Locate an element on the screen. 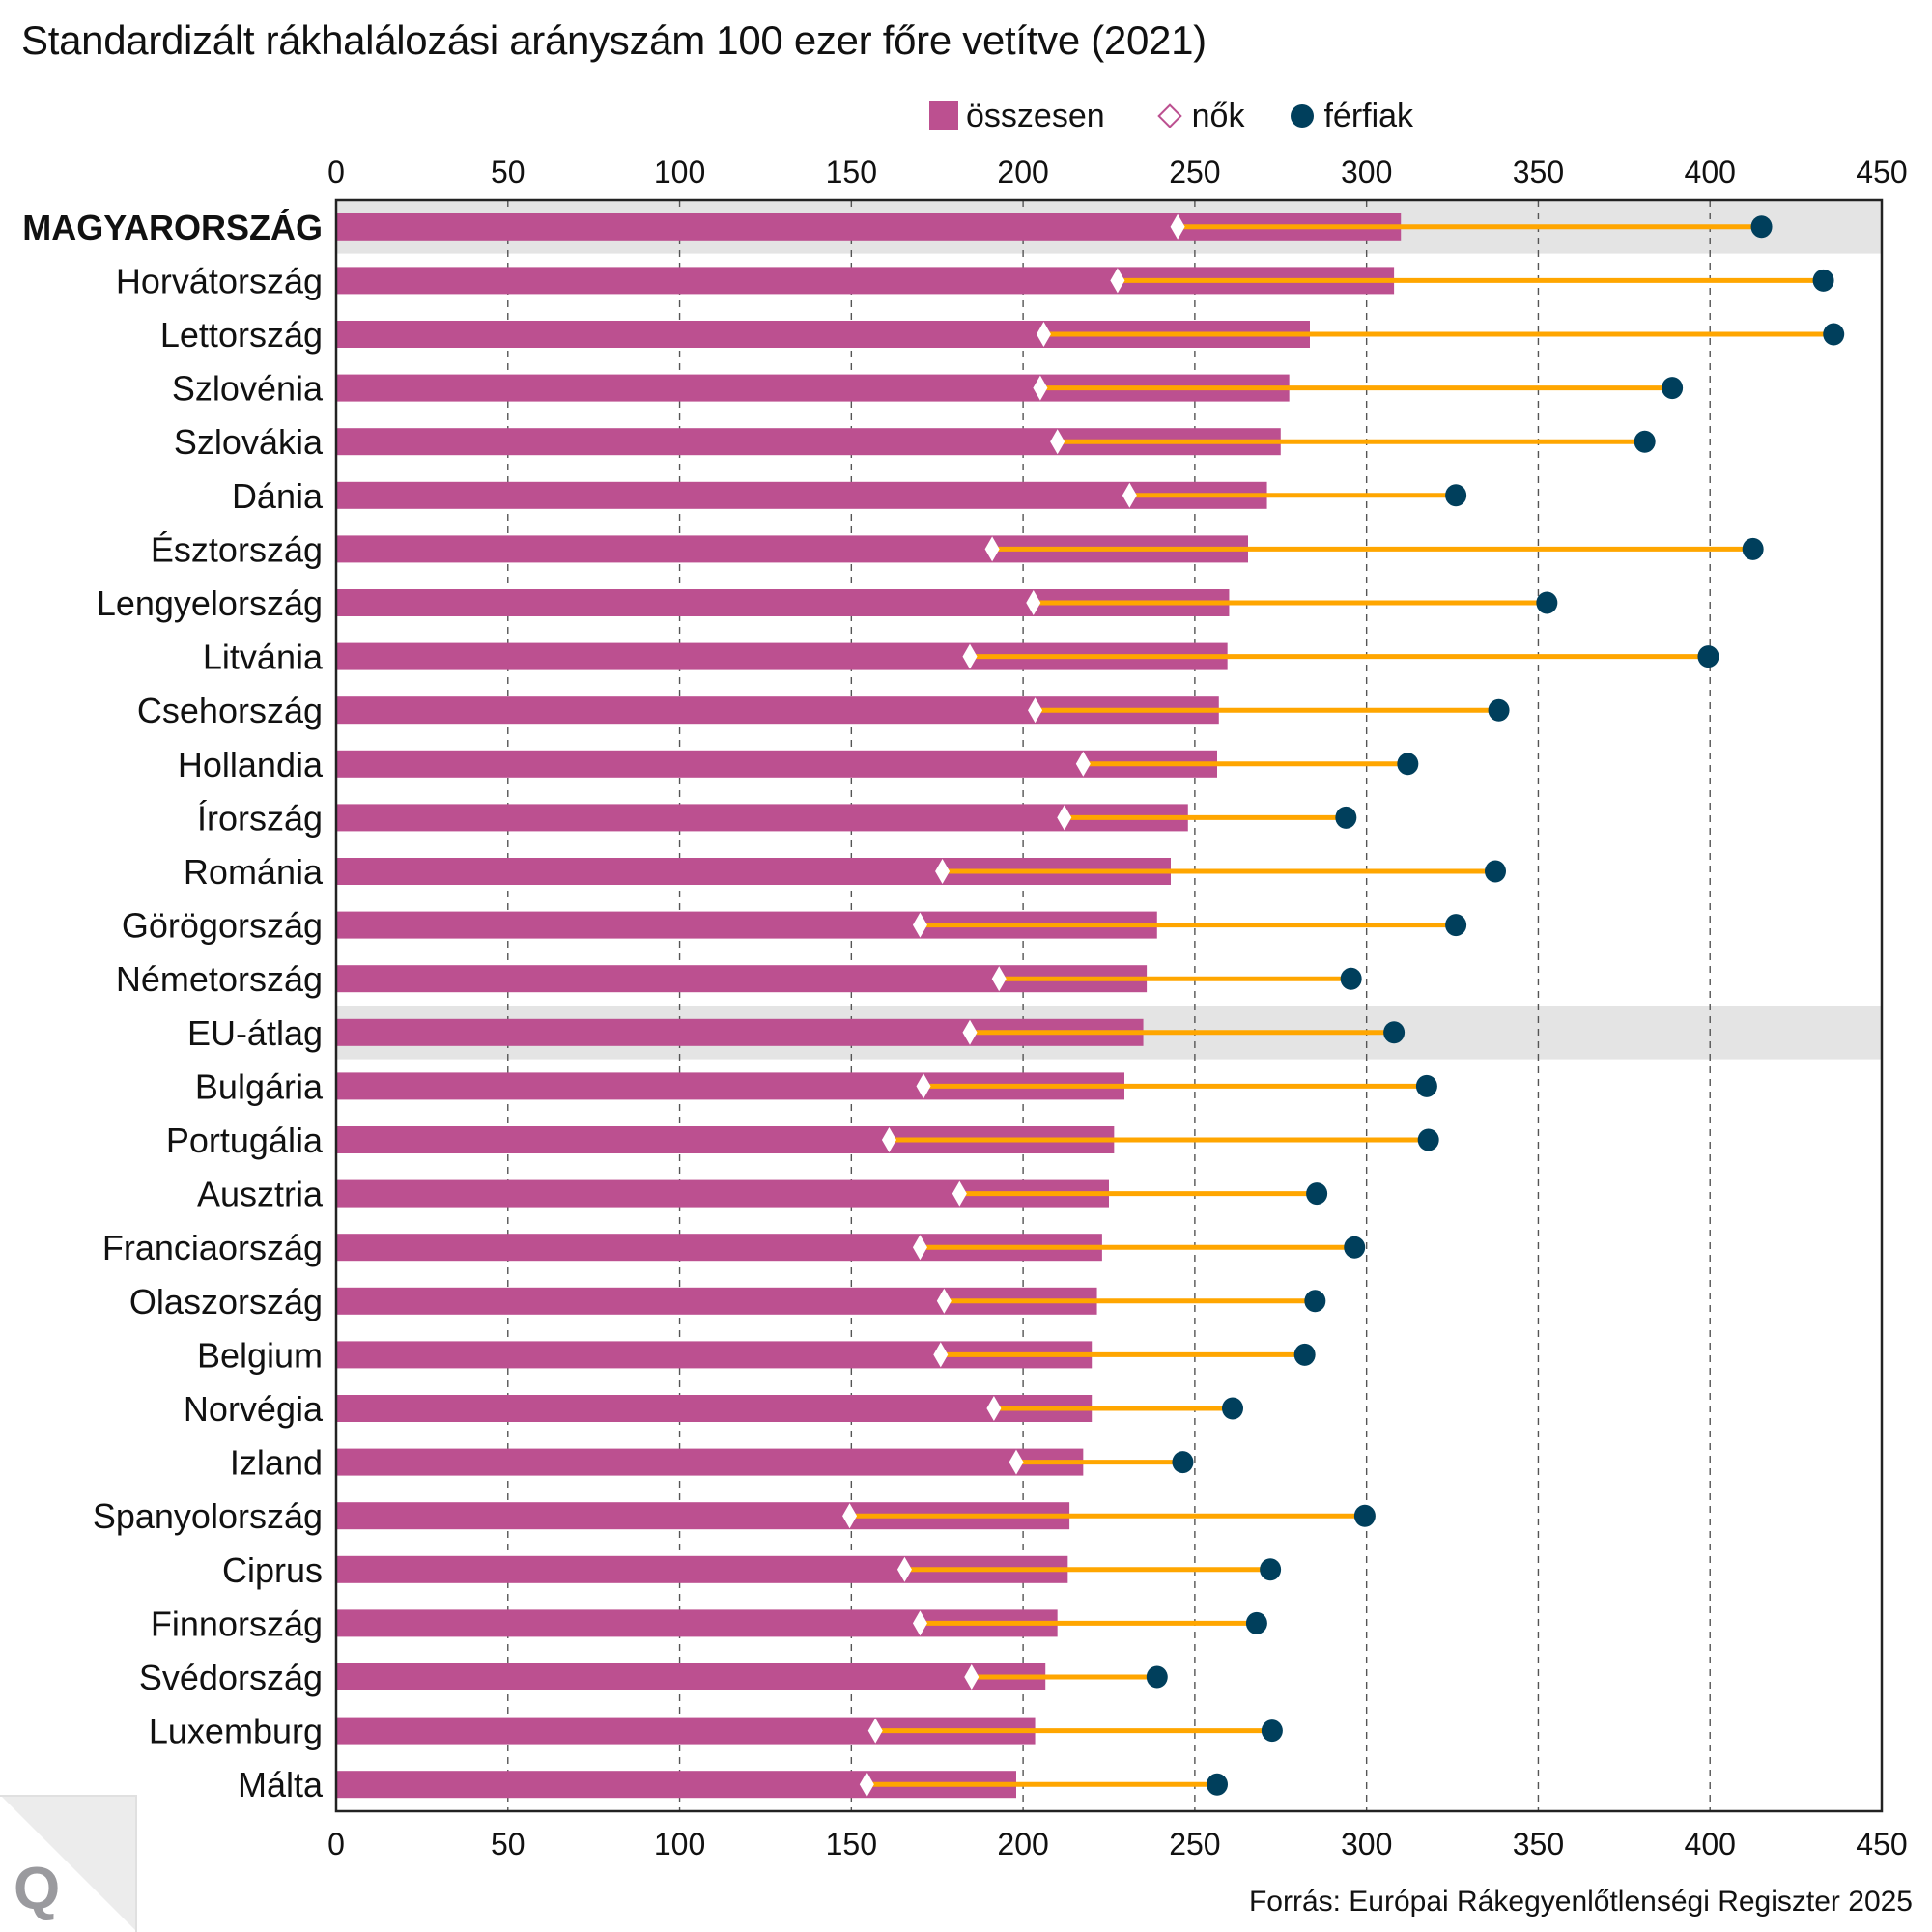 Image resolution: width=1932 pixels, height=1932 pixels. category-label: Csehország is located at coordinates (230, 710).